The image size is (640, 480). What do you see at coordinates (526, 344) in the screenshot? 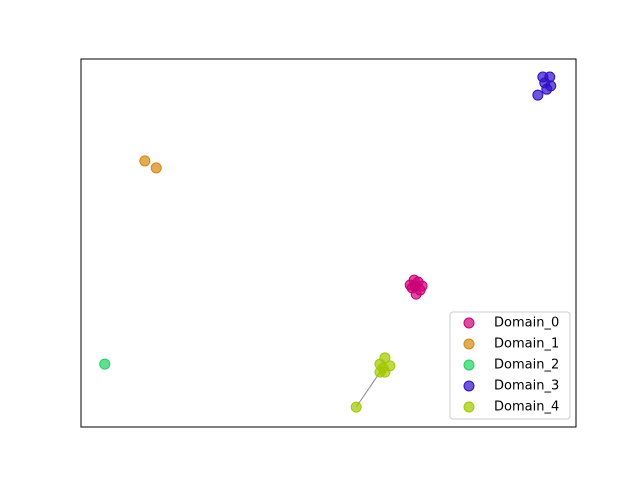
I see `legend-label: Domain_1` at bounding box center [526, 344].